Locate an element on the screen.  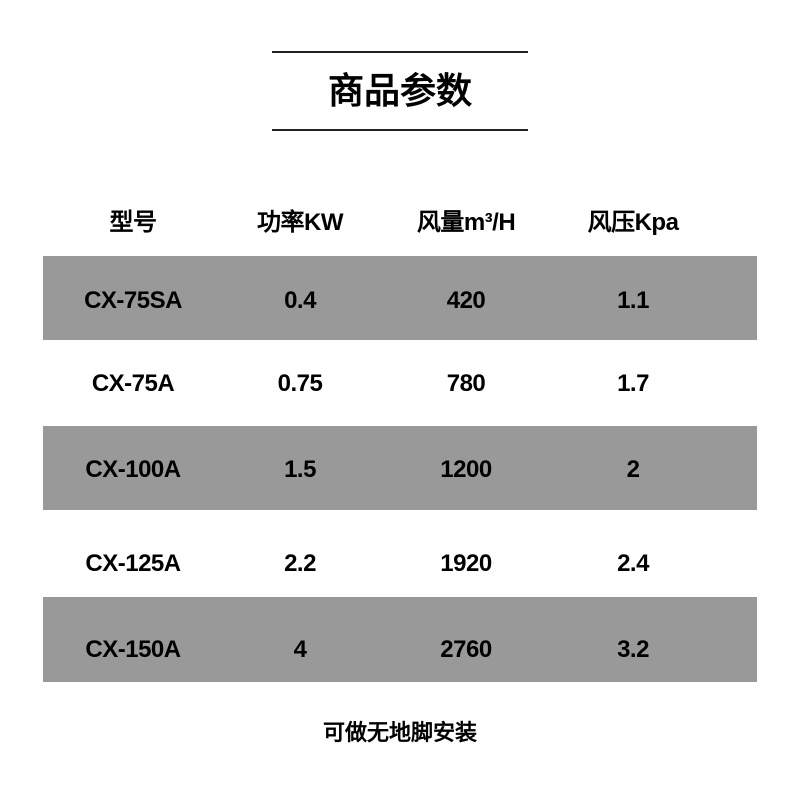
table-cell: 2.2 is located at coordinates (300, 563).